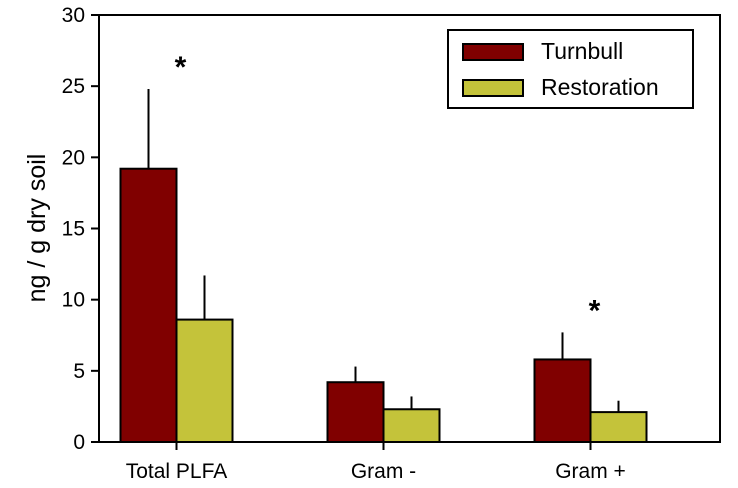 The width and height of the screenshot is (738, 488). I want to click on y-tick-label: 10, so click(73, 300).